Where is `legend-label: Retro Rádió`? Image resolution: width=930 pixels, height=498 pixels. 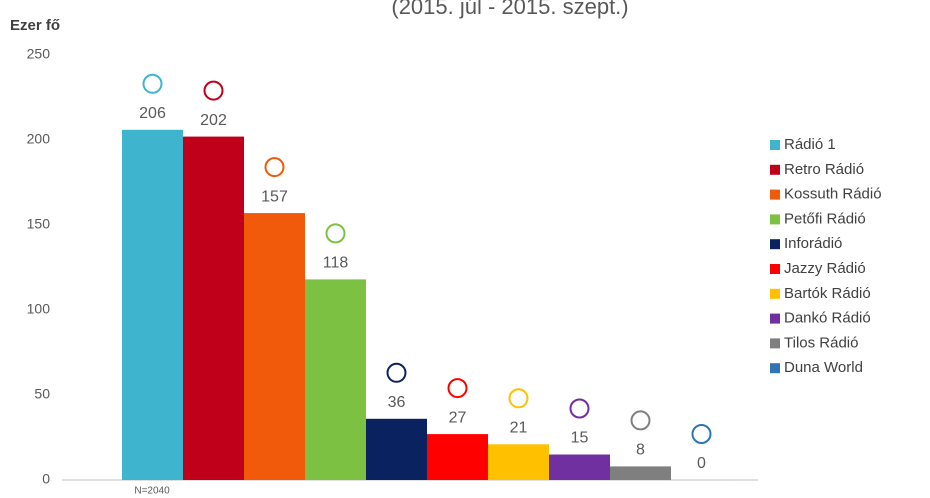 legend-label: Retro Rádió is located at coordinates (824, 169).